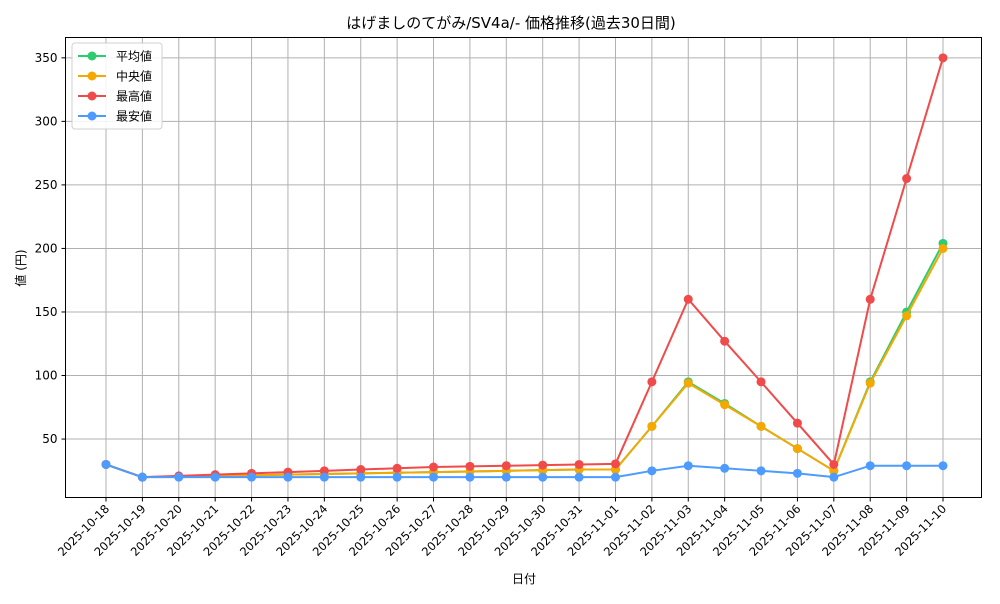 Image resolution: width=1000 pixels, height=604 pixels. I want to click on legend-label: 最安値, so click(134, 116).